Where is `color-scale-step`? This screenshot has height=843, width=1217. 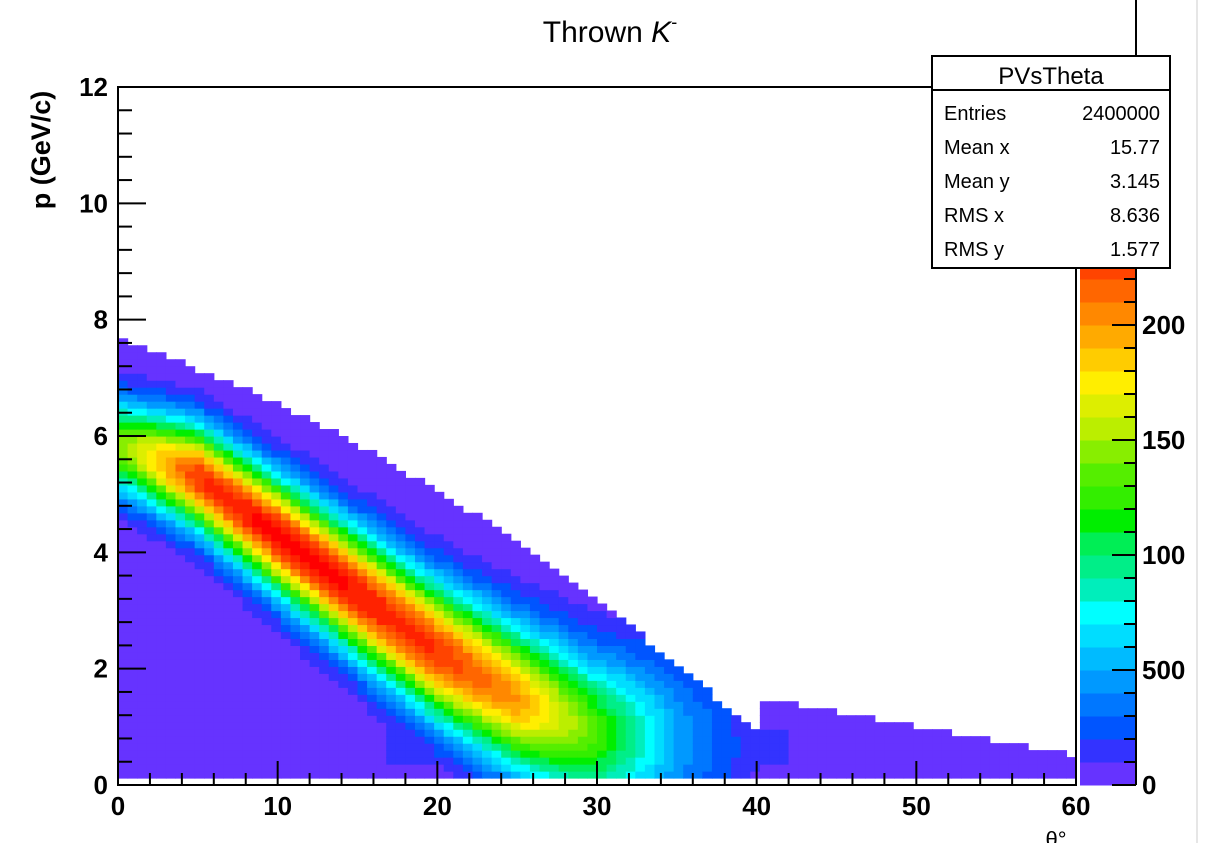 color-scale-step is located at coordinates (1108, 498).